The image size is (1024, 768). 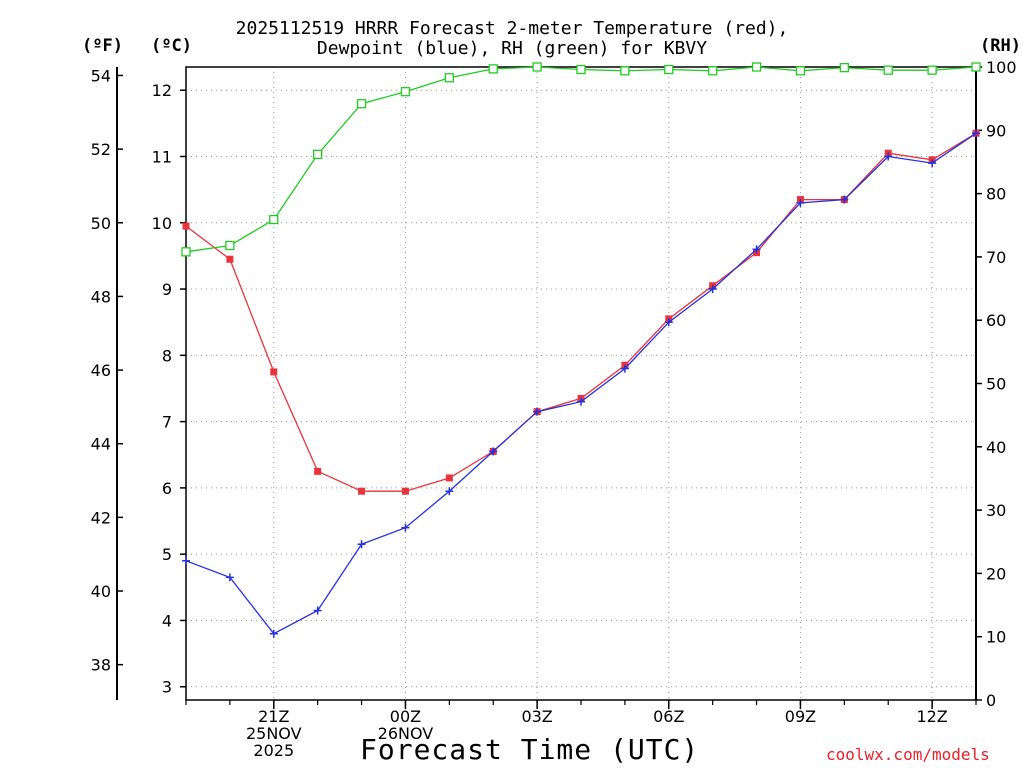 What do you see at coordinates (167, 488) in the screenshot?
I see `celsius-tick-label: 6` at bounding box center [167, 488].